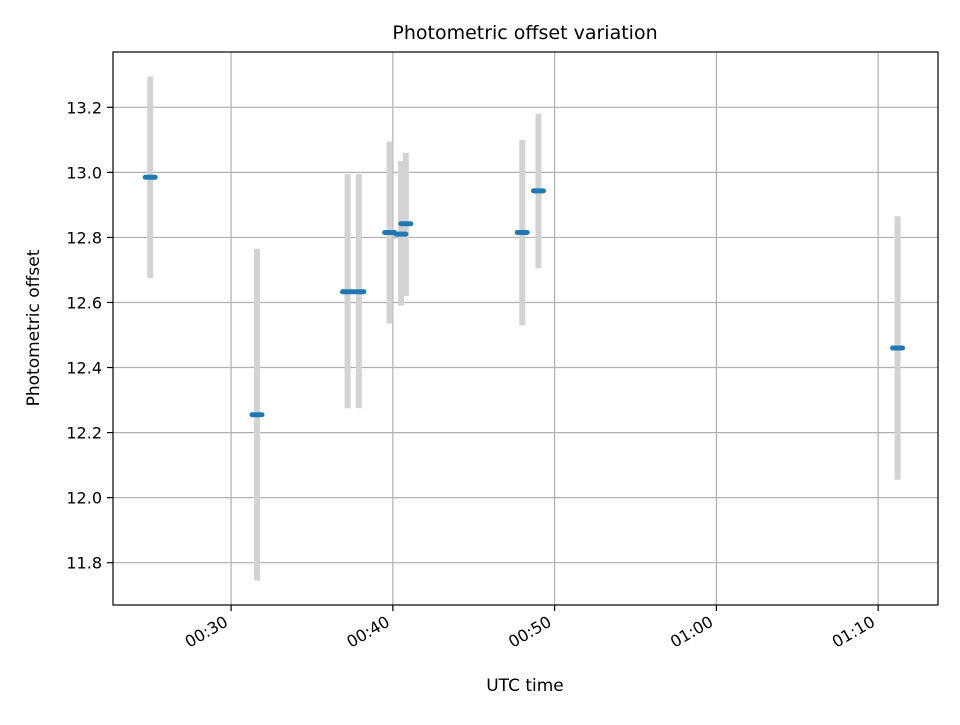 The image size is (960, 725). I want to click on y-tick-label: 12.0, so click(84, 498).